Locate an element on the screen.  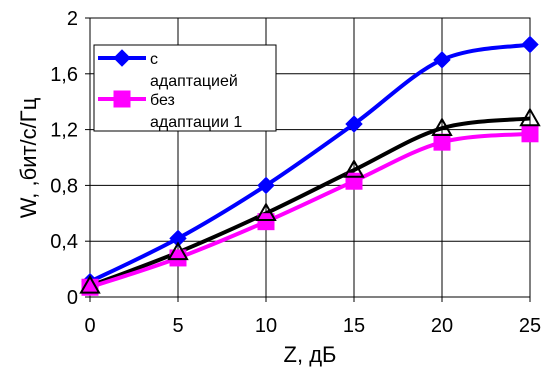
y-tick-label: 1,6 is located at coordinates (64, 75).